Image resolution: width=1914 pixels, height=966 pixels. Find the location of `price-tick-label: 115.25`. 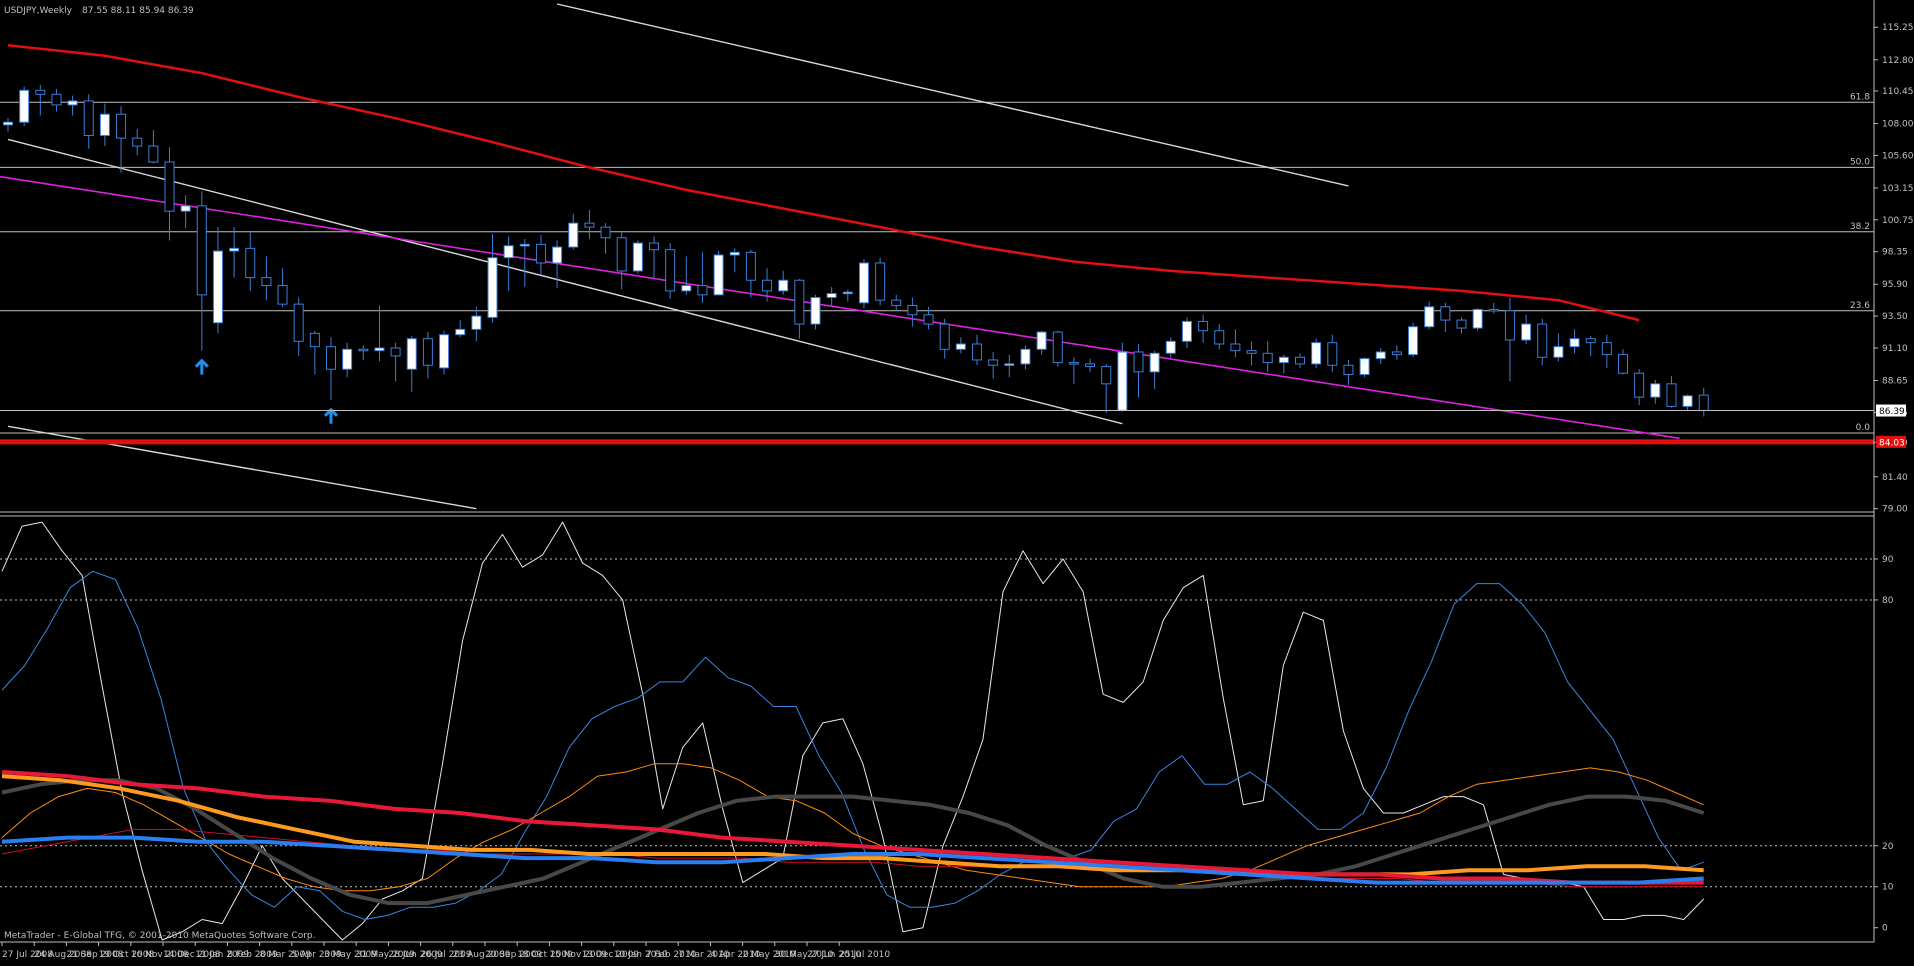

price-tick-label: 115.25 is located at coordinates (1898, 28).